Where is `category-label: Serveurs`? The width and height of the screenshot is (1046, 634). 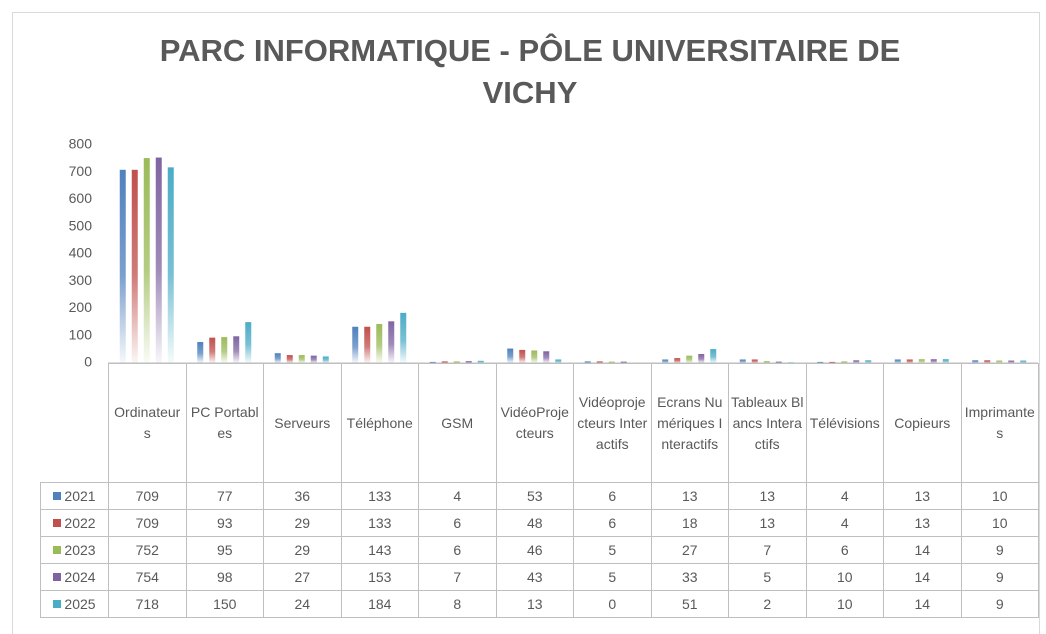 category-label: Serveurs is located at coordinates (302, 423).